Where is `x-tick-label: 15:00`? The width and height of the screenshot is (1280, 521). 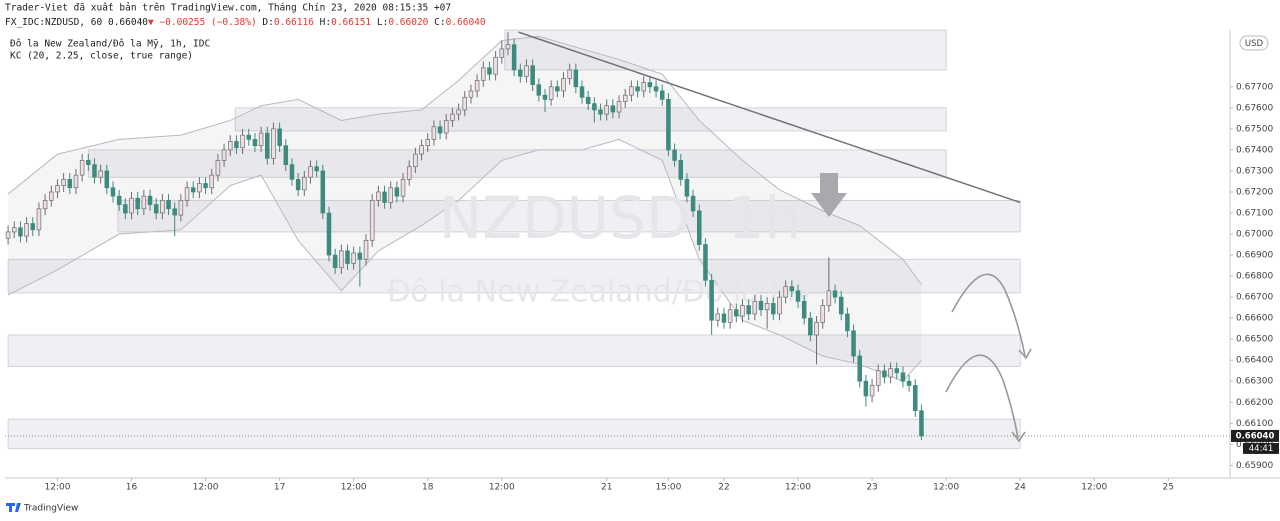
x-tick-label: 15:00 is located at coordinates (668, 488).